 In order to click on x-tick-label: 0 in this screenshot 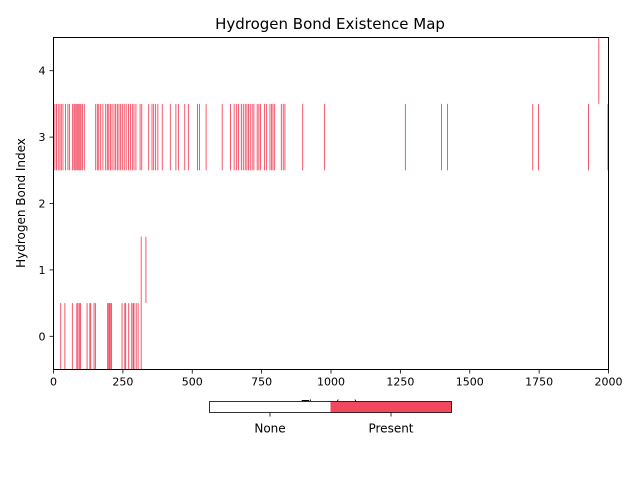, I will do `click(53, 382)`.